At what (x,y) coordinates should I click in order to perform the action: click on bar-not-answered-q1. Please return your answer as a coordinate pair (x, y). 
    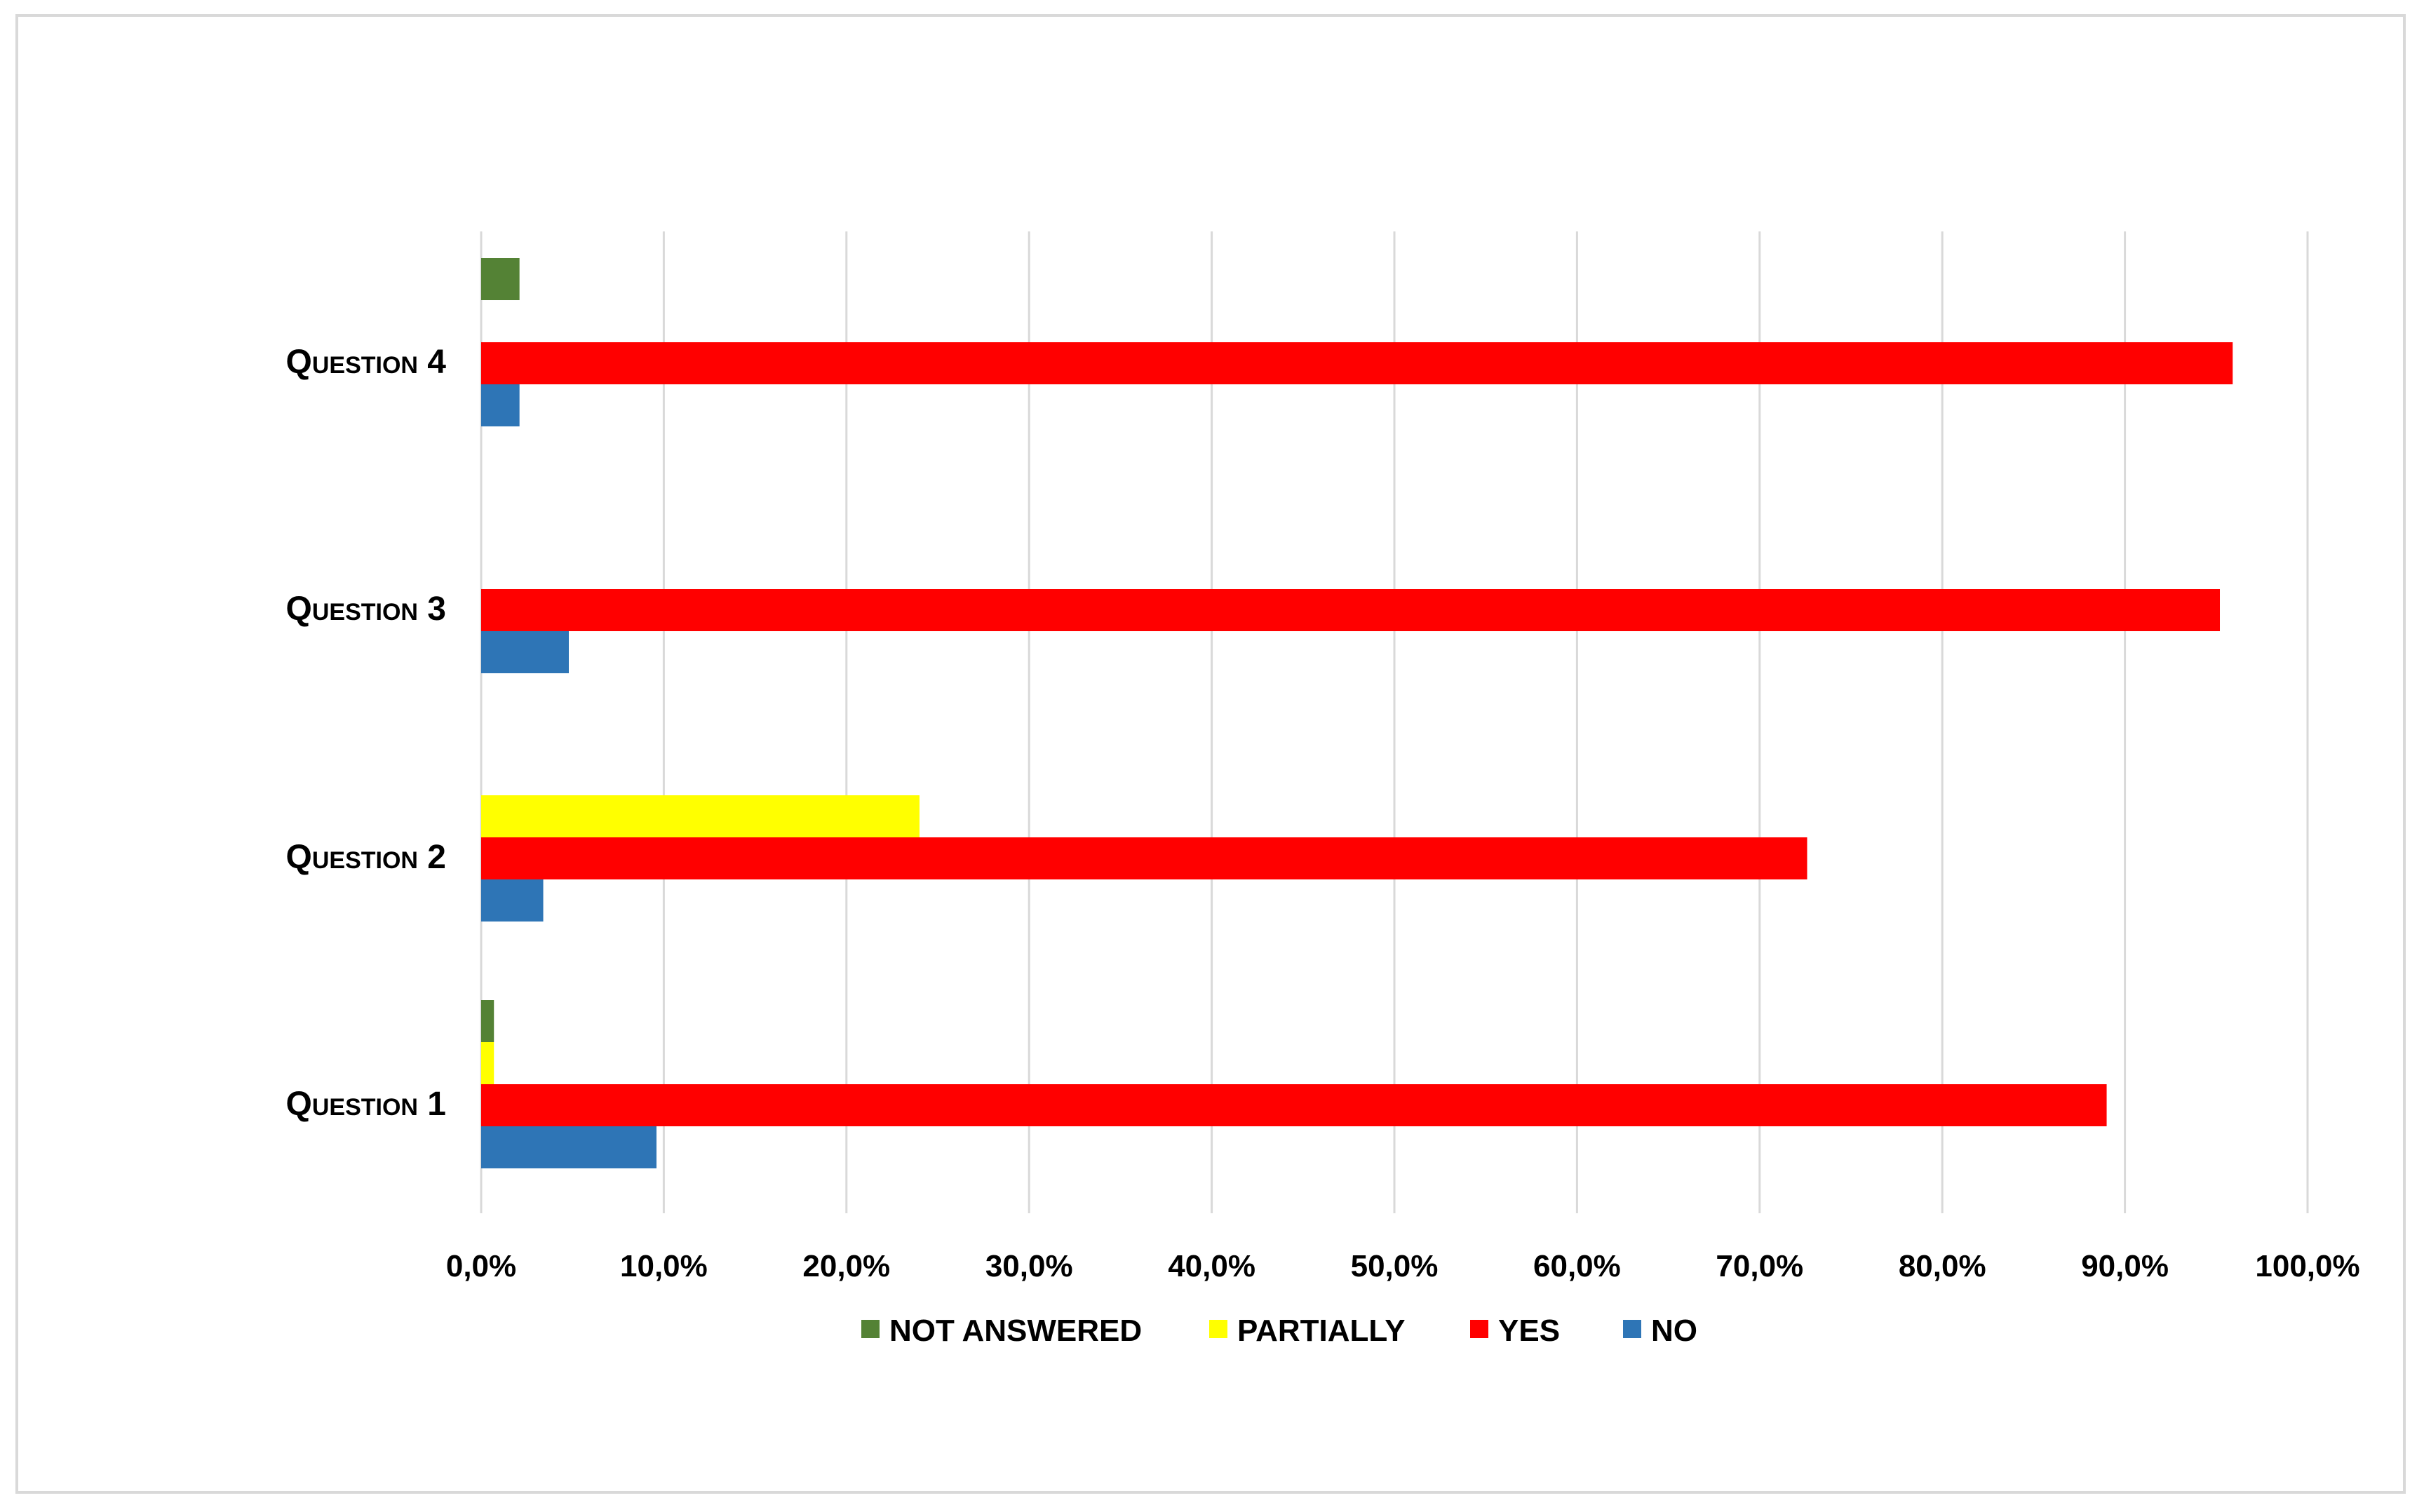
    Looking at the image, I should click on (487, 1021).